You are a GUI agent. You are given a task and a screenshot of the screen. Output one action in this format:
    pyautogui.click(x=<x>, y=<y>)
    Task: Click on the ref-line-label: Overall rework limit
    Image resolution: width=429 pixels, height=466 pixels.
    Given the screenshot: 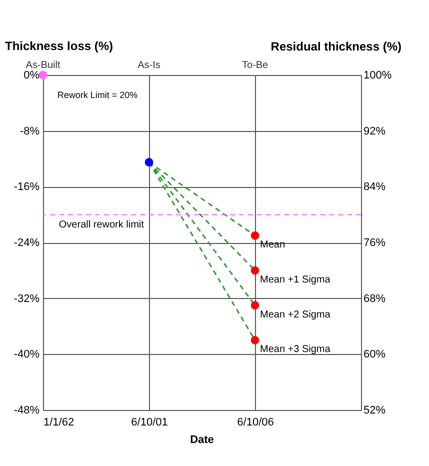 What is the action you would take?
    pyautogui.click(x=101, y=225)
    